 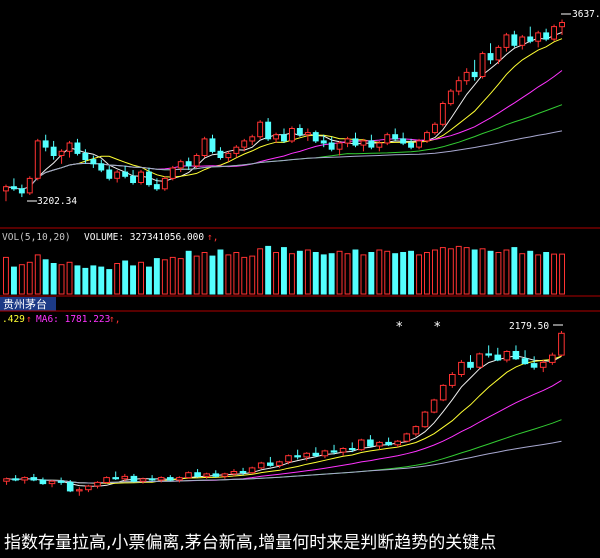 What do you see at coordinates (300, 264) in the screenshot?
I see `volume-panel: VOL(5,10,20) VOLUME: 327341056.000 ↑,` at bounding box center [300, 264].